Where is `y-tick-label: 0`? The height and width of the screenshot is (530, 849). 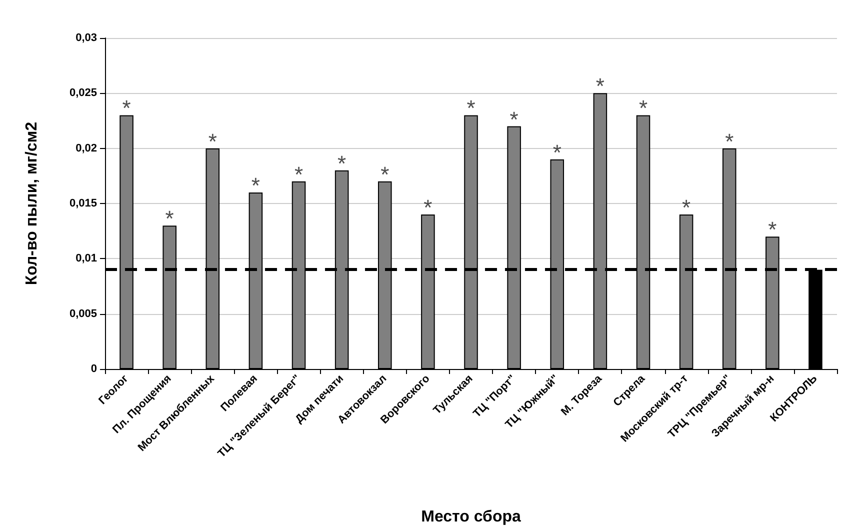 y-tick-label: 0 is located at coordinates (93, 369).